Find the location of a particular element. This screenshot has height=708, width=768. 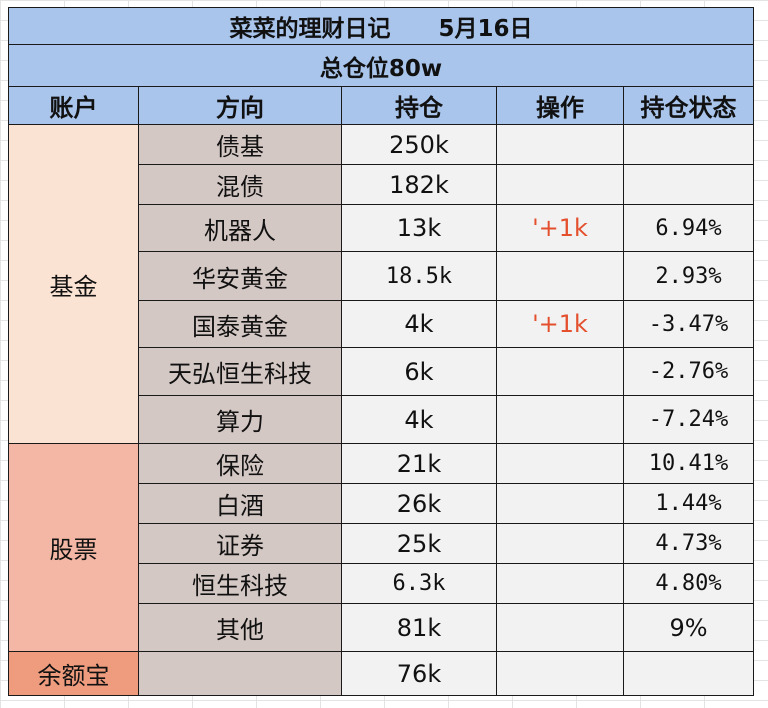

direction-cell: 华安黄金 is located at coordinates (240, 276).